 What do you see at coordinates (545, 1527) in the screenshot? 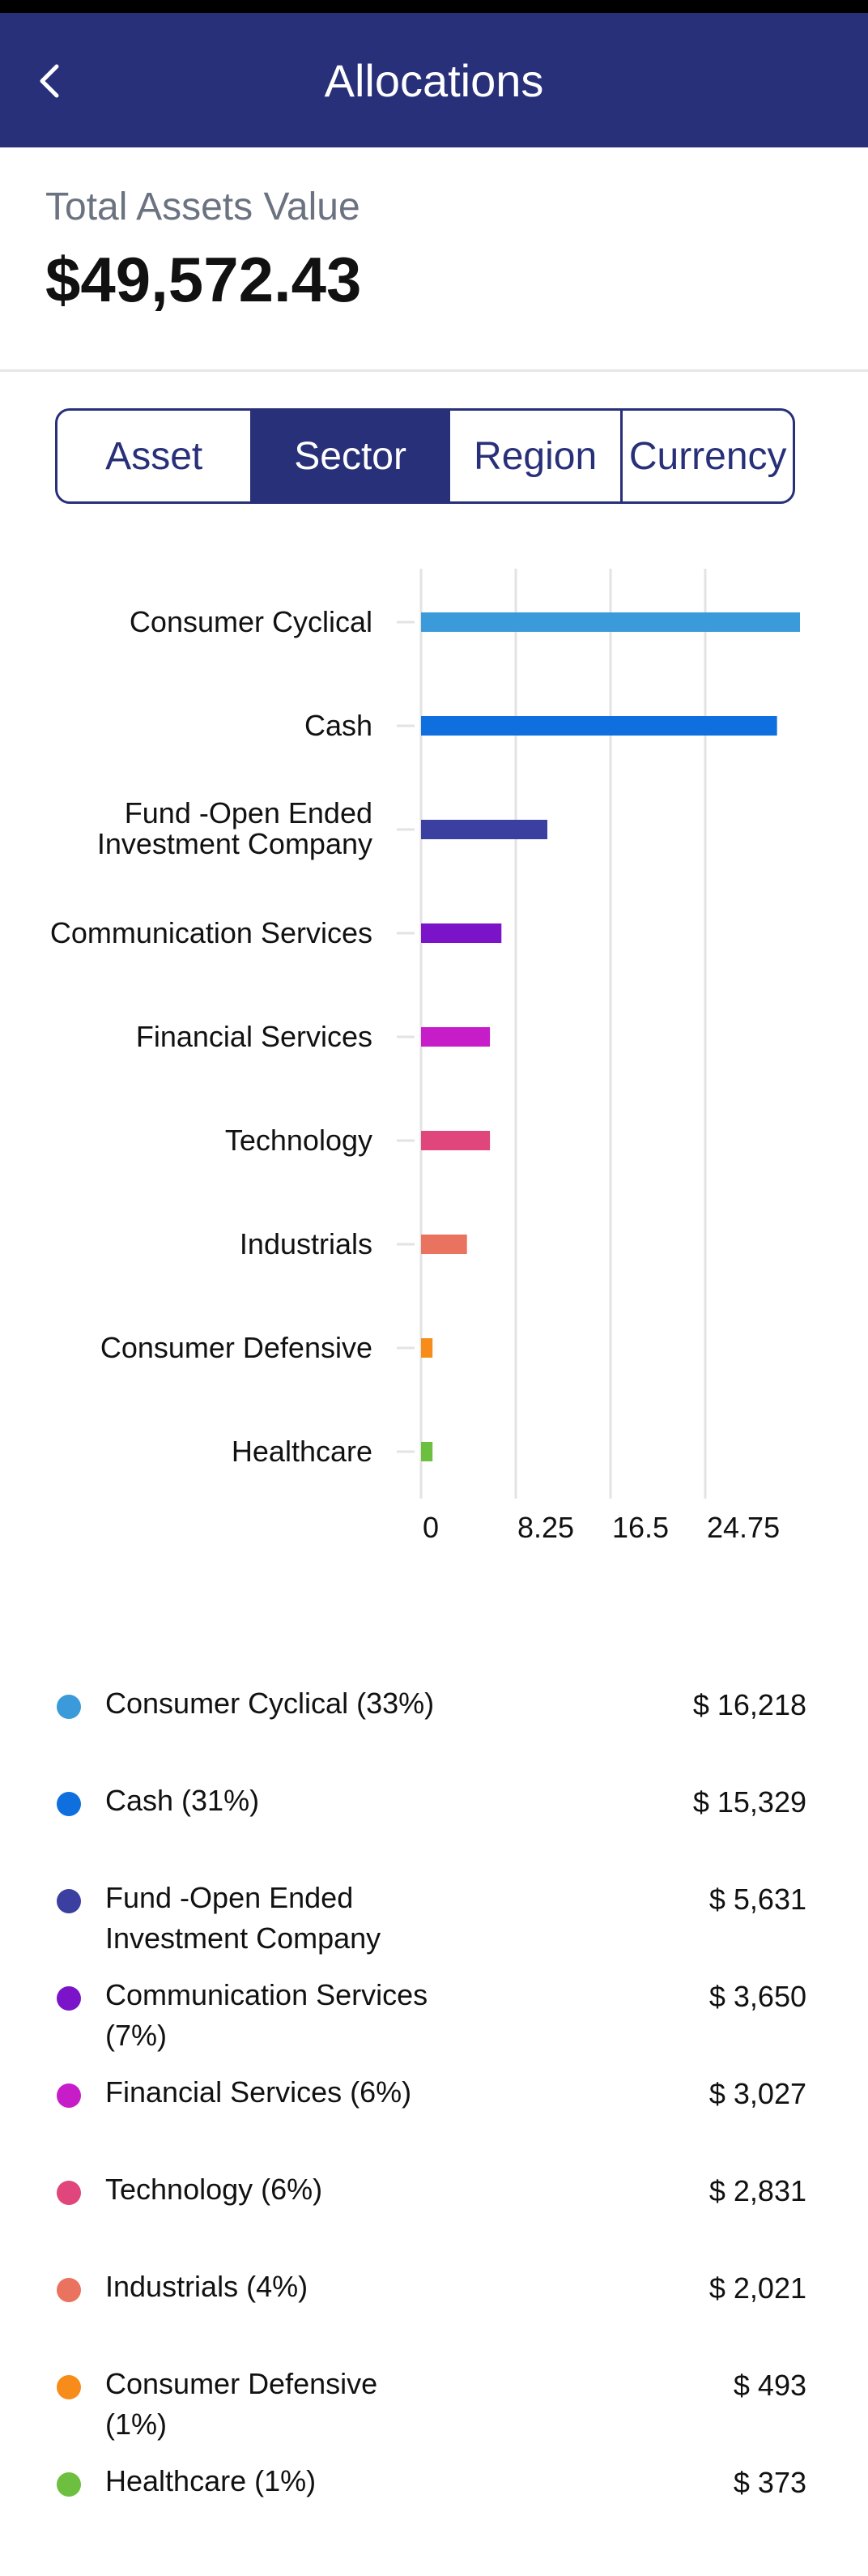
I see `x-tick-label: 8.25` at bounding box center [545, 1527].